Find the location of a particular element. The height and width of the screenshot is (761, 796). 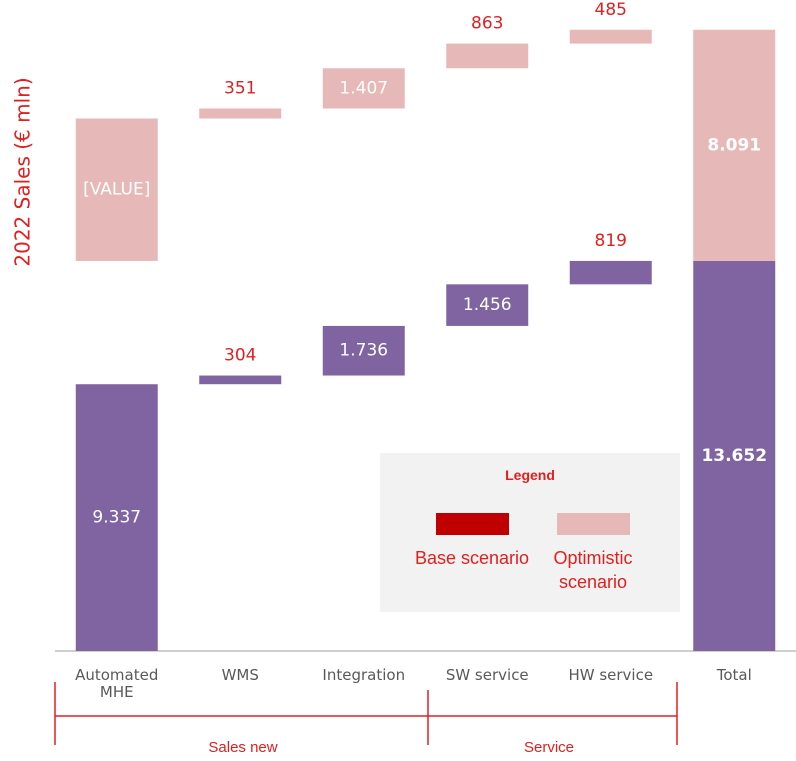

x-tick-label: SW service is located at coordinates (487, 675).